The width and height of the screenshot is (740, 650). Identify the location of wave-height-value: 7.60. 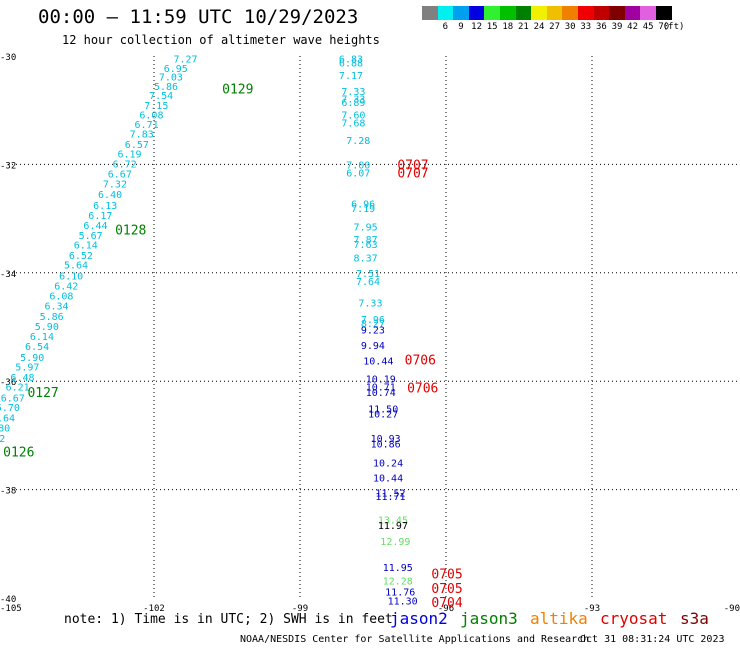
(353, 116).